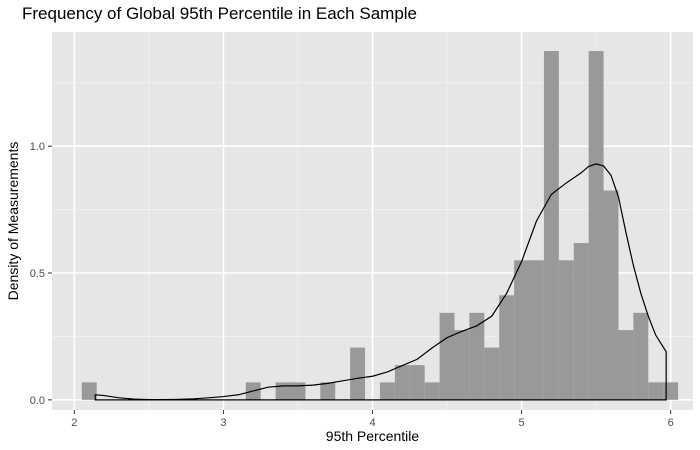  I want to click on x-tick-label: 2, so click(74, 423).